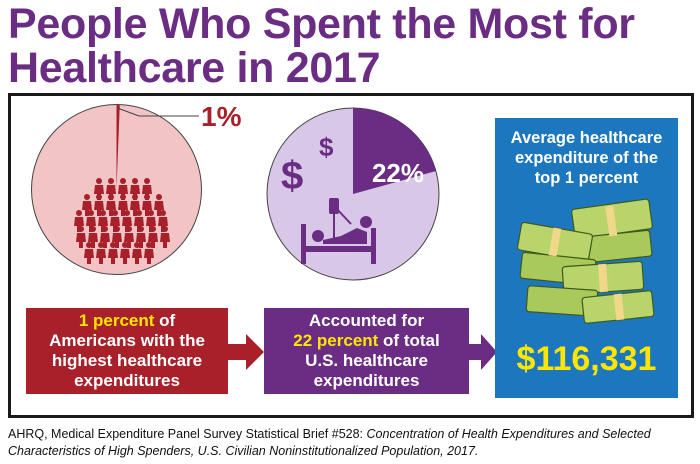  Describe the element at coordinates (398, 173) in the screenshot. I see `twenty-two-percent-label: 22%` at that location.